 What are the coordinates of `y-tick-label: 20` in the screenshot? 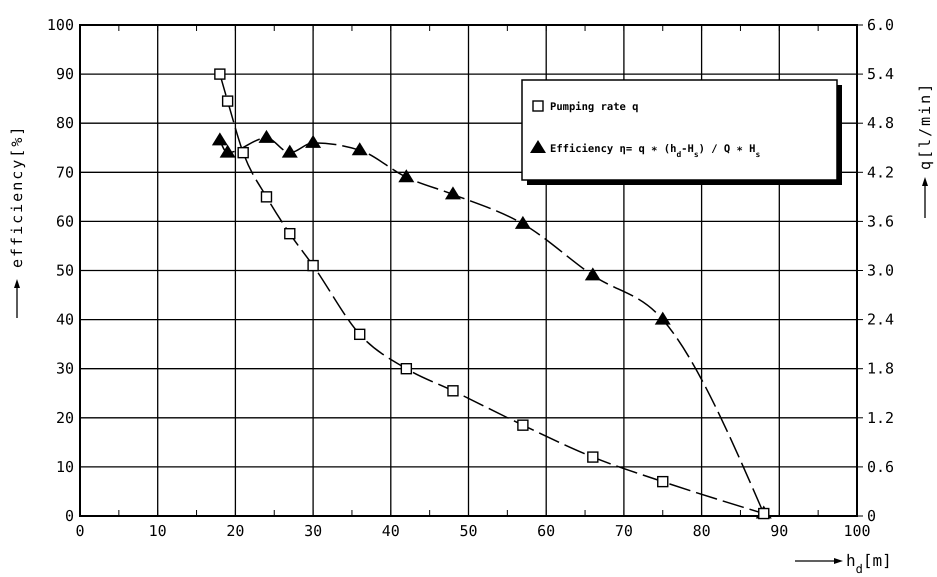 It's located at (65, 417).